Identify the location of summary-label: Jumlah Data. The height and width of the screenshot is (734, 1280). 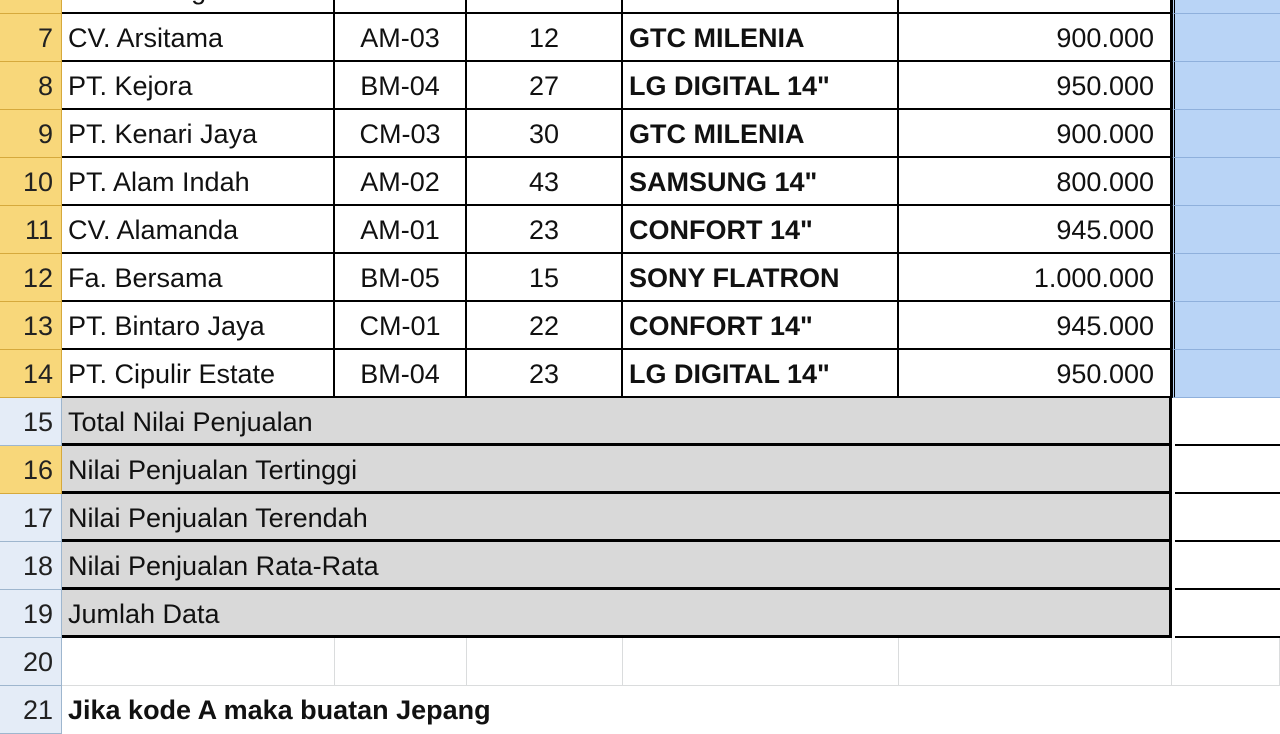
(617, 614).